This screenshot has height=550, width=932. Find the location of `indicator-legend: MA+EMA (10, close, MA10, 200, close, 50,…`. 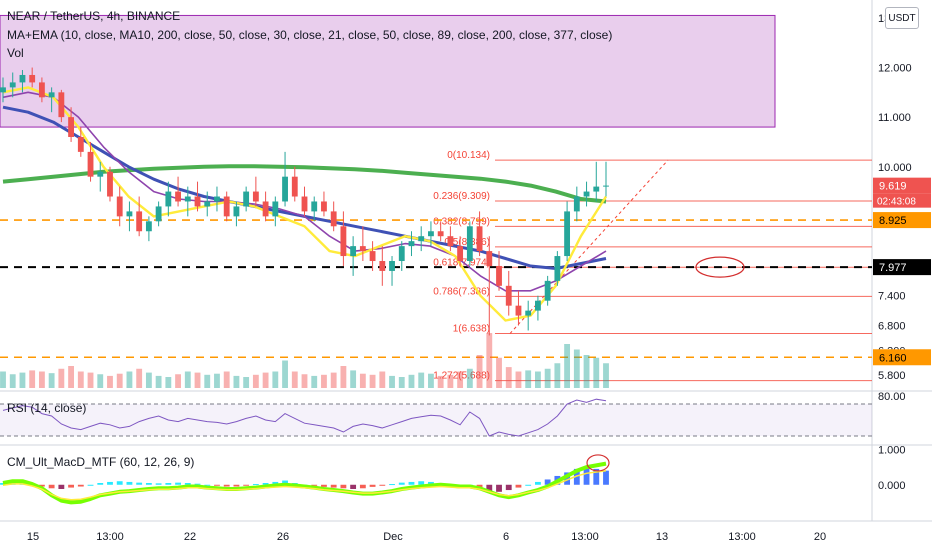

indicator-legend: MA+EMA (10, close, MA10, 200, close, 50,… is located at coordinates (310, 35).